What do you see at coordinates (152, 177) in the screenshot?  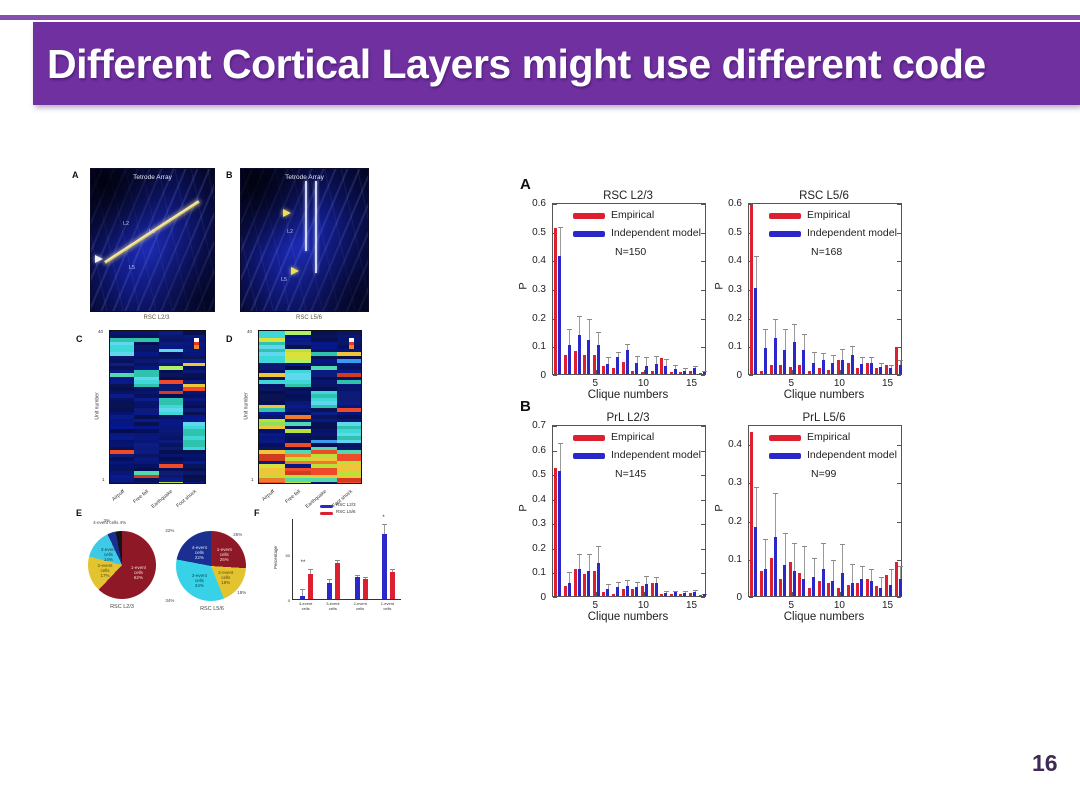 I see `tetrode-array-caption: Tetrode Array` at bounding box center [152, 177].